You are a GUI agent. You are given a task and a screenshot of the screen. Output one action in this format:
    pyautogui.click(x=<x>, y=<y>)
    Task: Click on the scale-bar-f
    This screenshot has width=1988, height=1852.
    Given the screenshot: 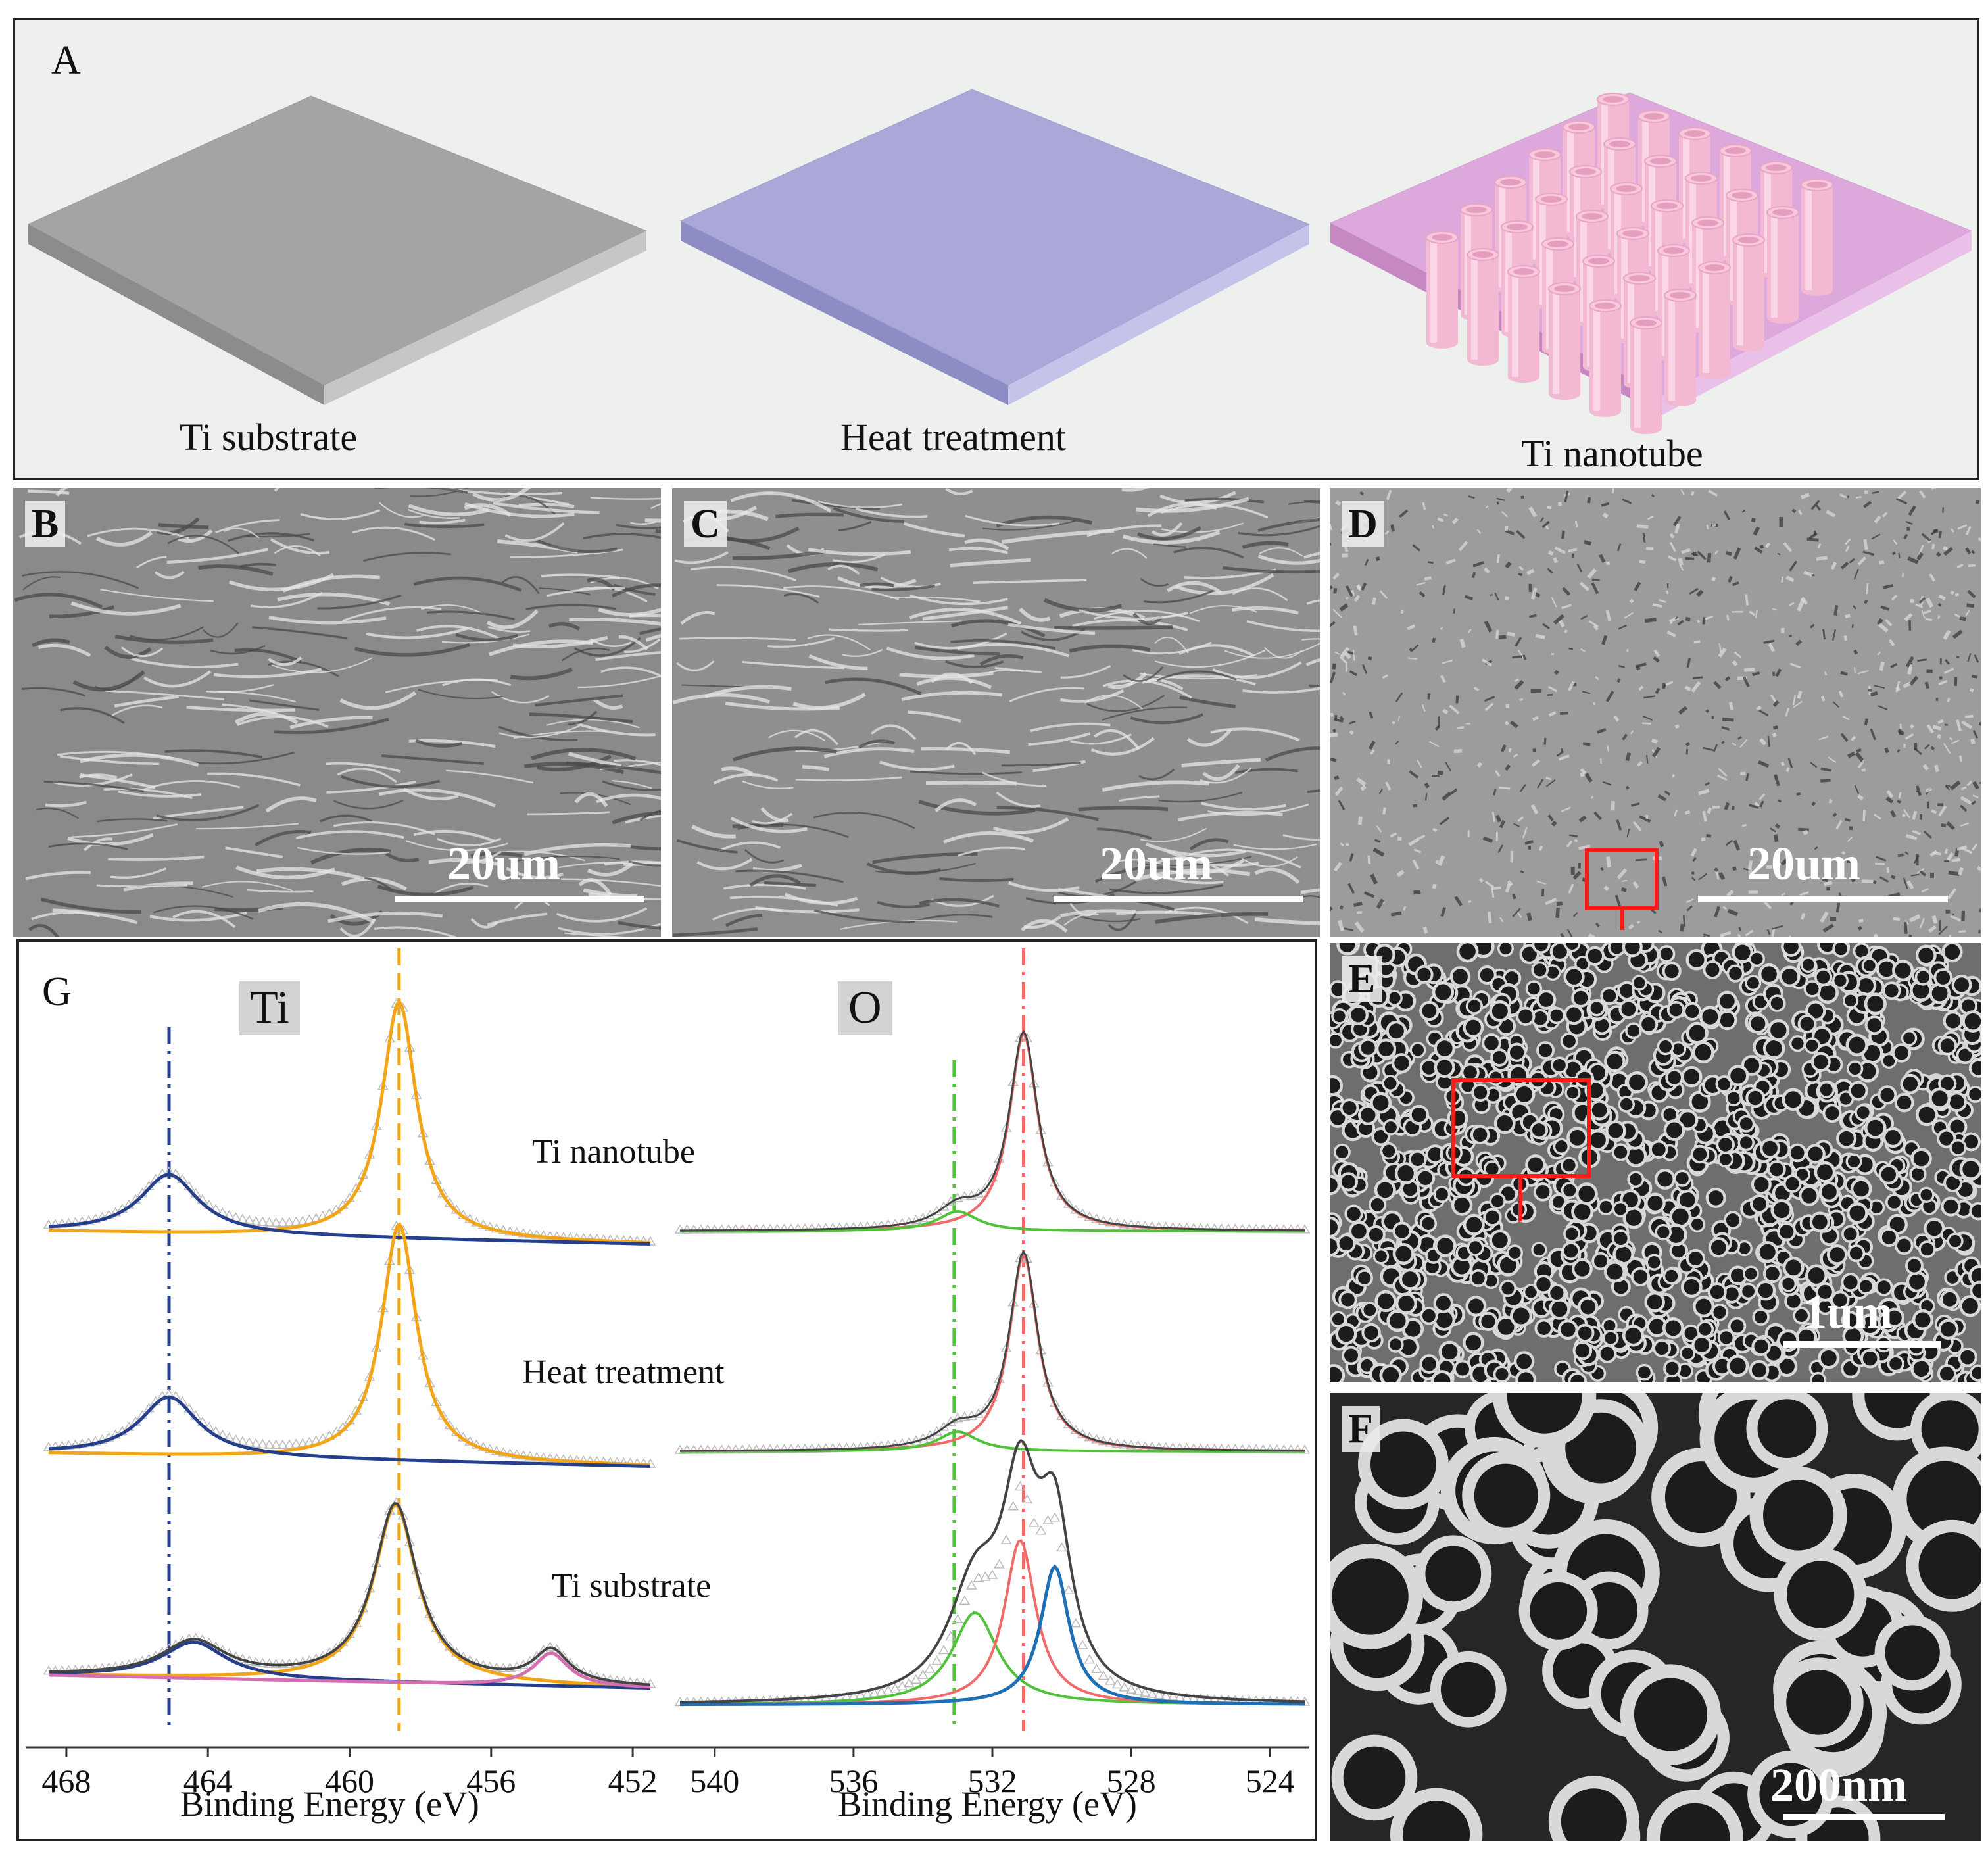 What is the action you would take?
    pyautogui.click(x=1864, y=1817)
    